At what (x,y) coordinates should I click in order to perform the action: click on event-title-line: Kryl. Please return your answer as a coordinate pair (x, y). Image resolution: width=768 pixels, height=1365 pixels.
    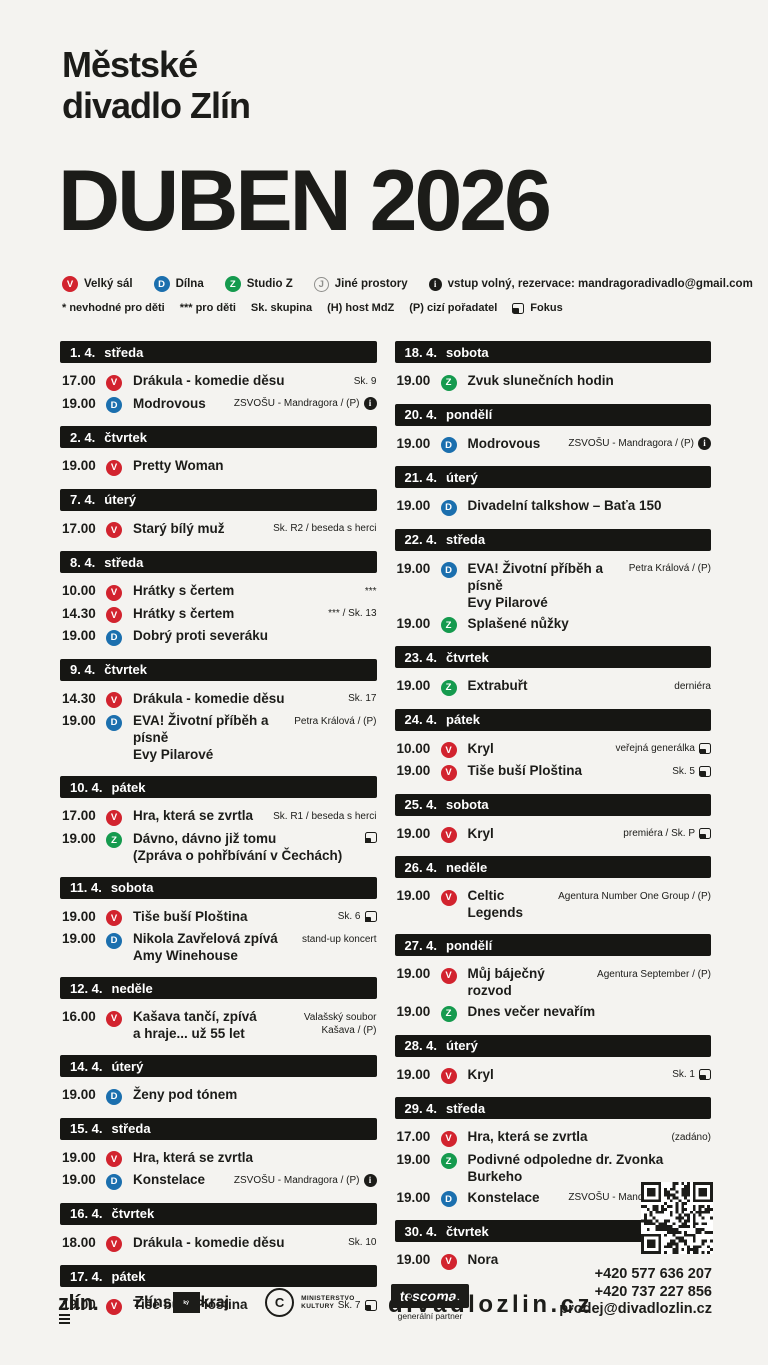
    Looking at the image, I should click on (480, 748).